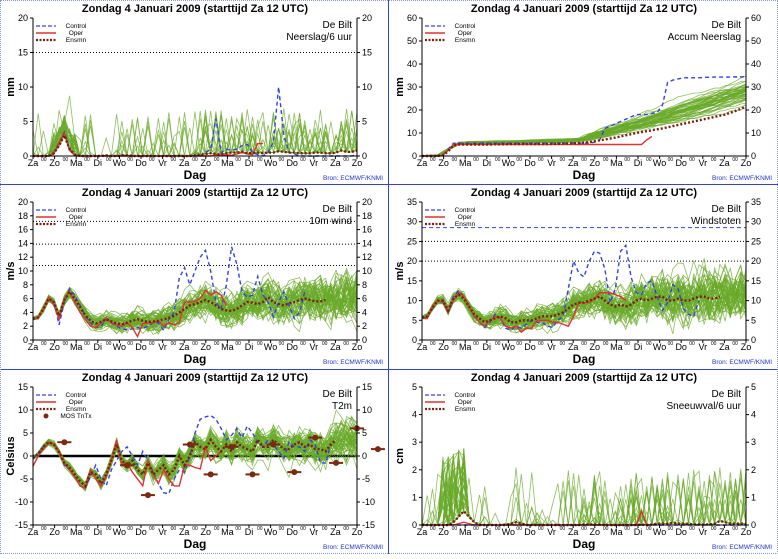 Image resolution: width=778 pixels, height=559 pixels. What do you see at coordinates (704, 37) in the screenshot?
I see `chart-subtitle: Accum Neerslag` at bounding box center [704, 37].